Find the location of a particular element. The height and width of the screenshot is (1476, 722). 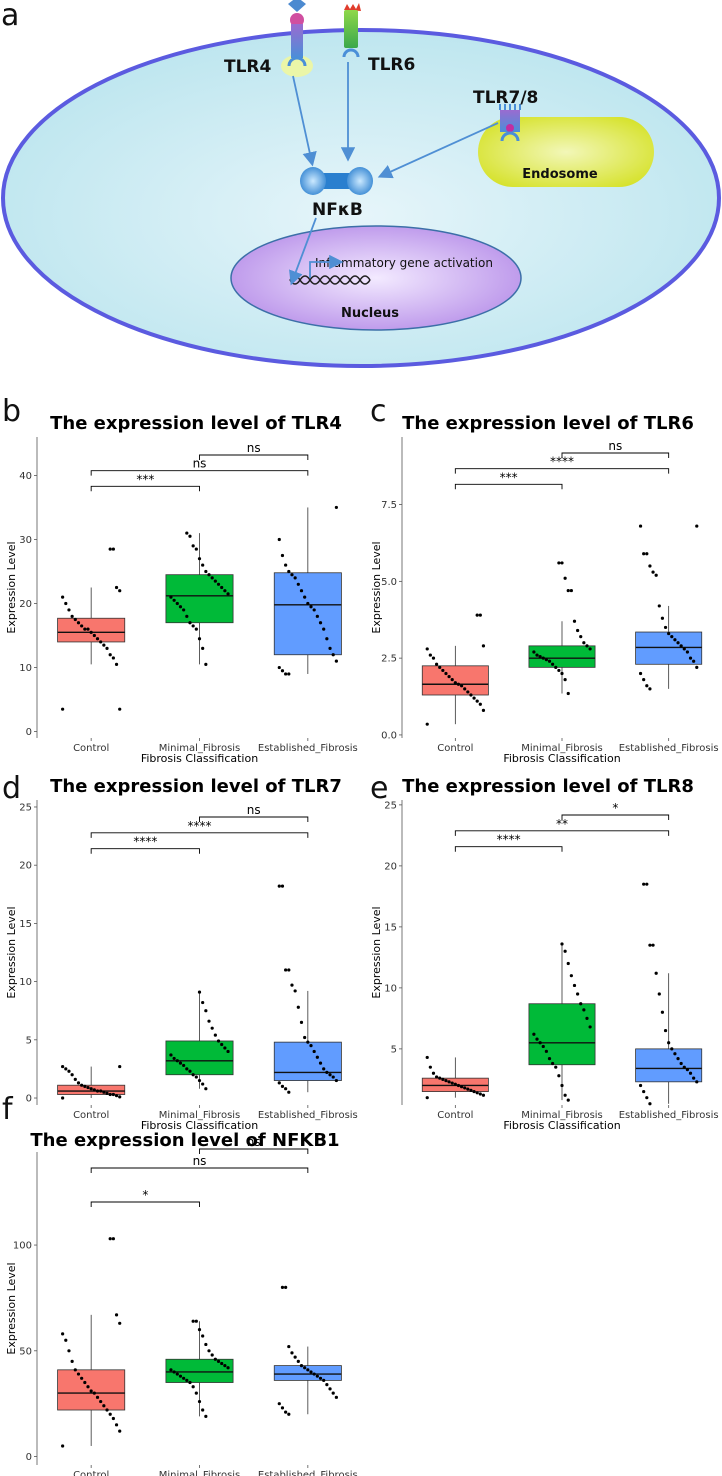

y-tick-label: 7.5 is located at coordinates (389, 505).